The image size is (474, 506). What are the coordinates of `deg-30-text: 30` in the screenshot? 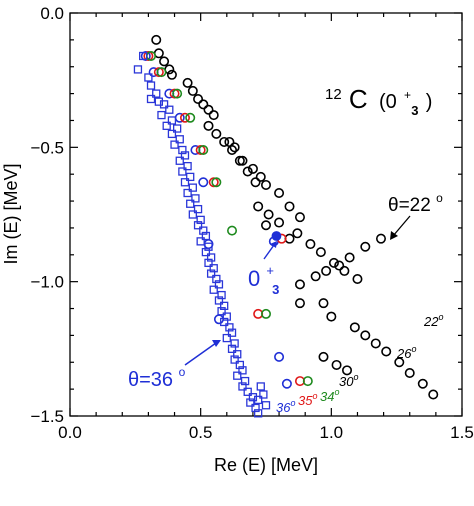 It's located at (346, 381).